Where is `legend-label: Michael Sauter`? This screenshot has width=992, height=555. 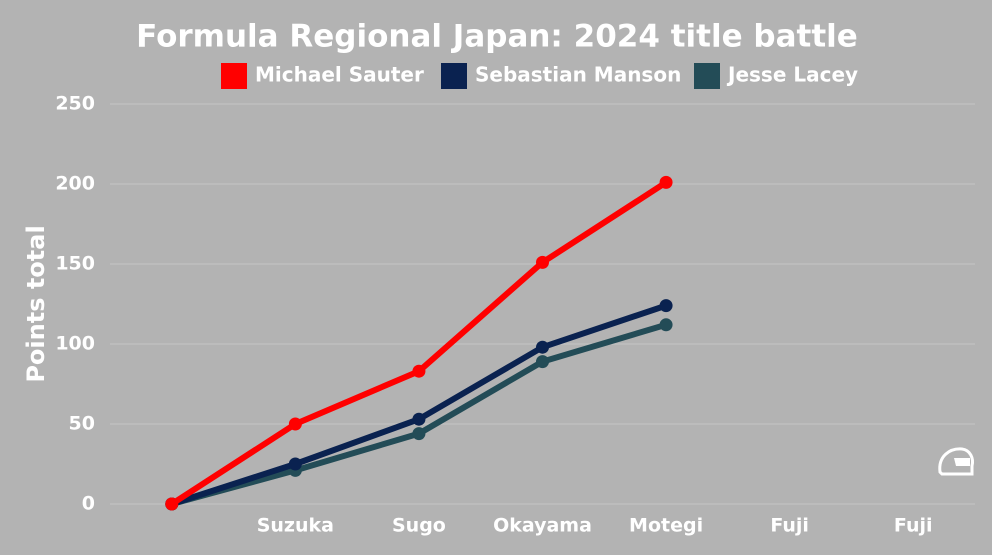
legend-label: Michael Sauter is located at coordinates (339, 75).